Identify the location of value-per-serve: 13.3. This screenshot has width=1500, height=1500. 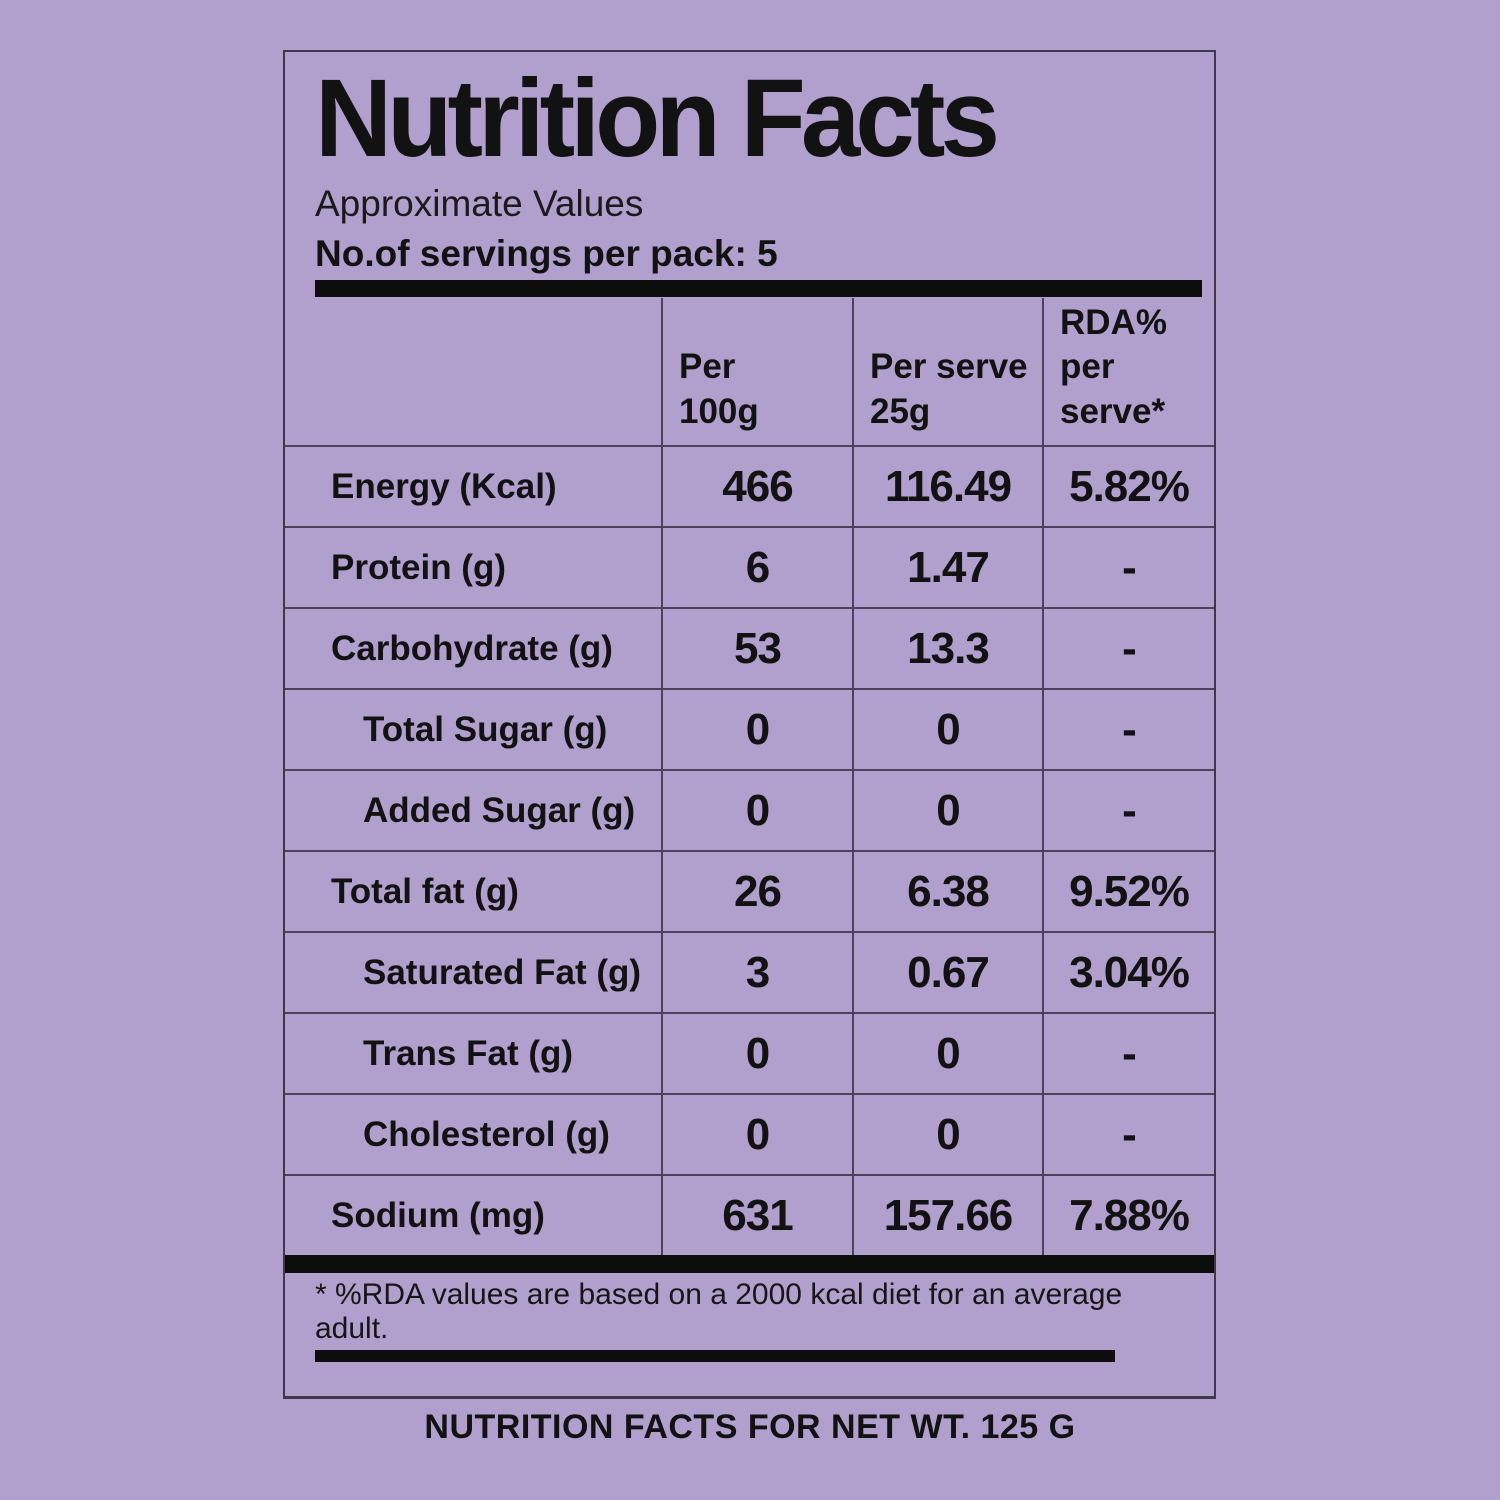
(947, 647).